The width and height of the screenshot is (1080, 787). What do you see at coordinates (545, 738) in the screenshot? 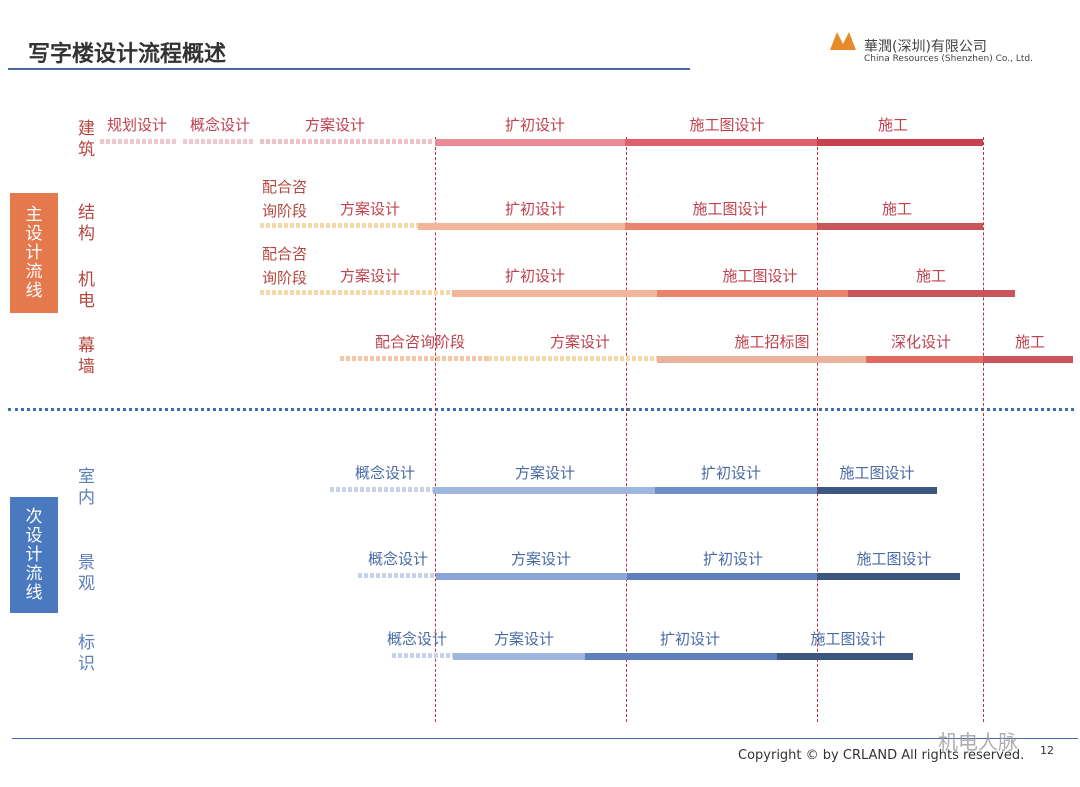
I see `footer-rule` at bounding box center [545, 738].